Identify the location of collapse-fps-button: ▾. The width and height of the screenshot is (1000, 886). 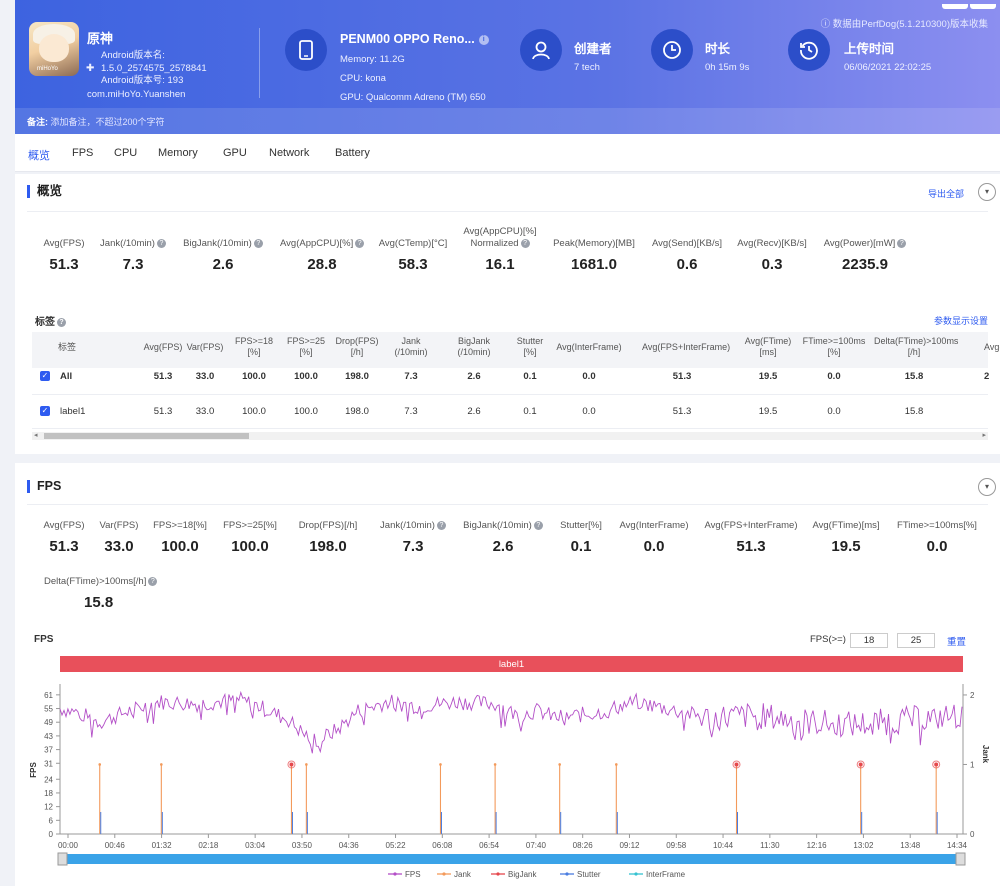
(987, 487).